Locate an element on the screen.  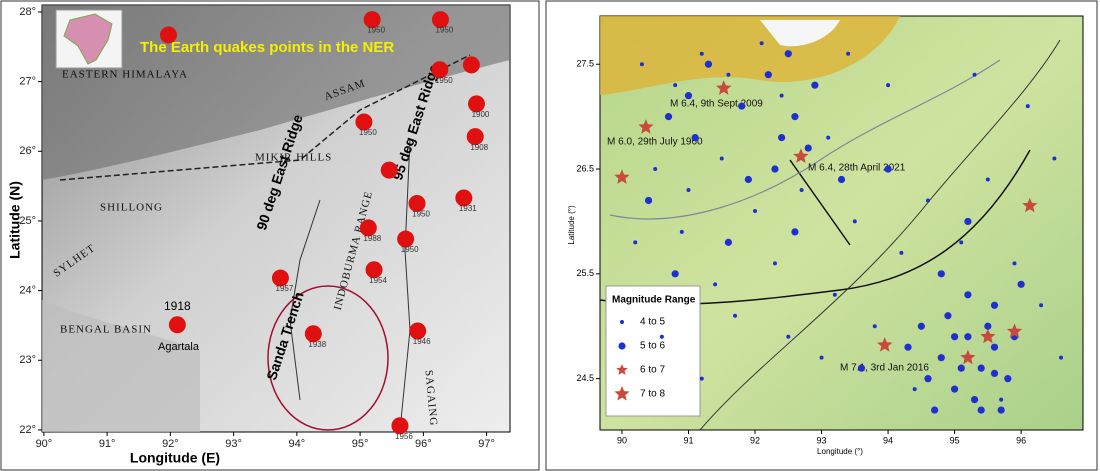
annotation: M 7.1, 3rd Jan 2016 is located at coordinates (884, 368).